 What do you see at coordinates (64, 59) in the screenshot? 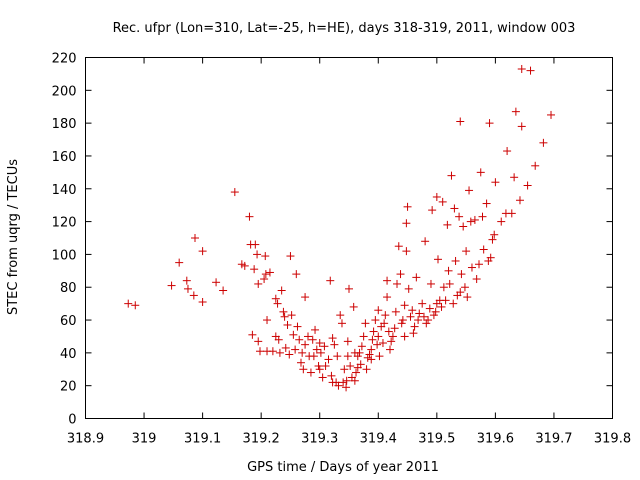
I see `y-tick-label: 220` at bounding box center [64, 59].